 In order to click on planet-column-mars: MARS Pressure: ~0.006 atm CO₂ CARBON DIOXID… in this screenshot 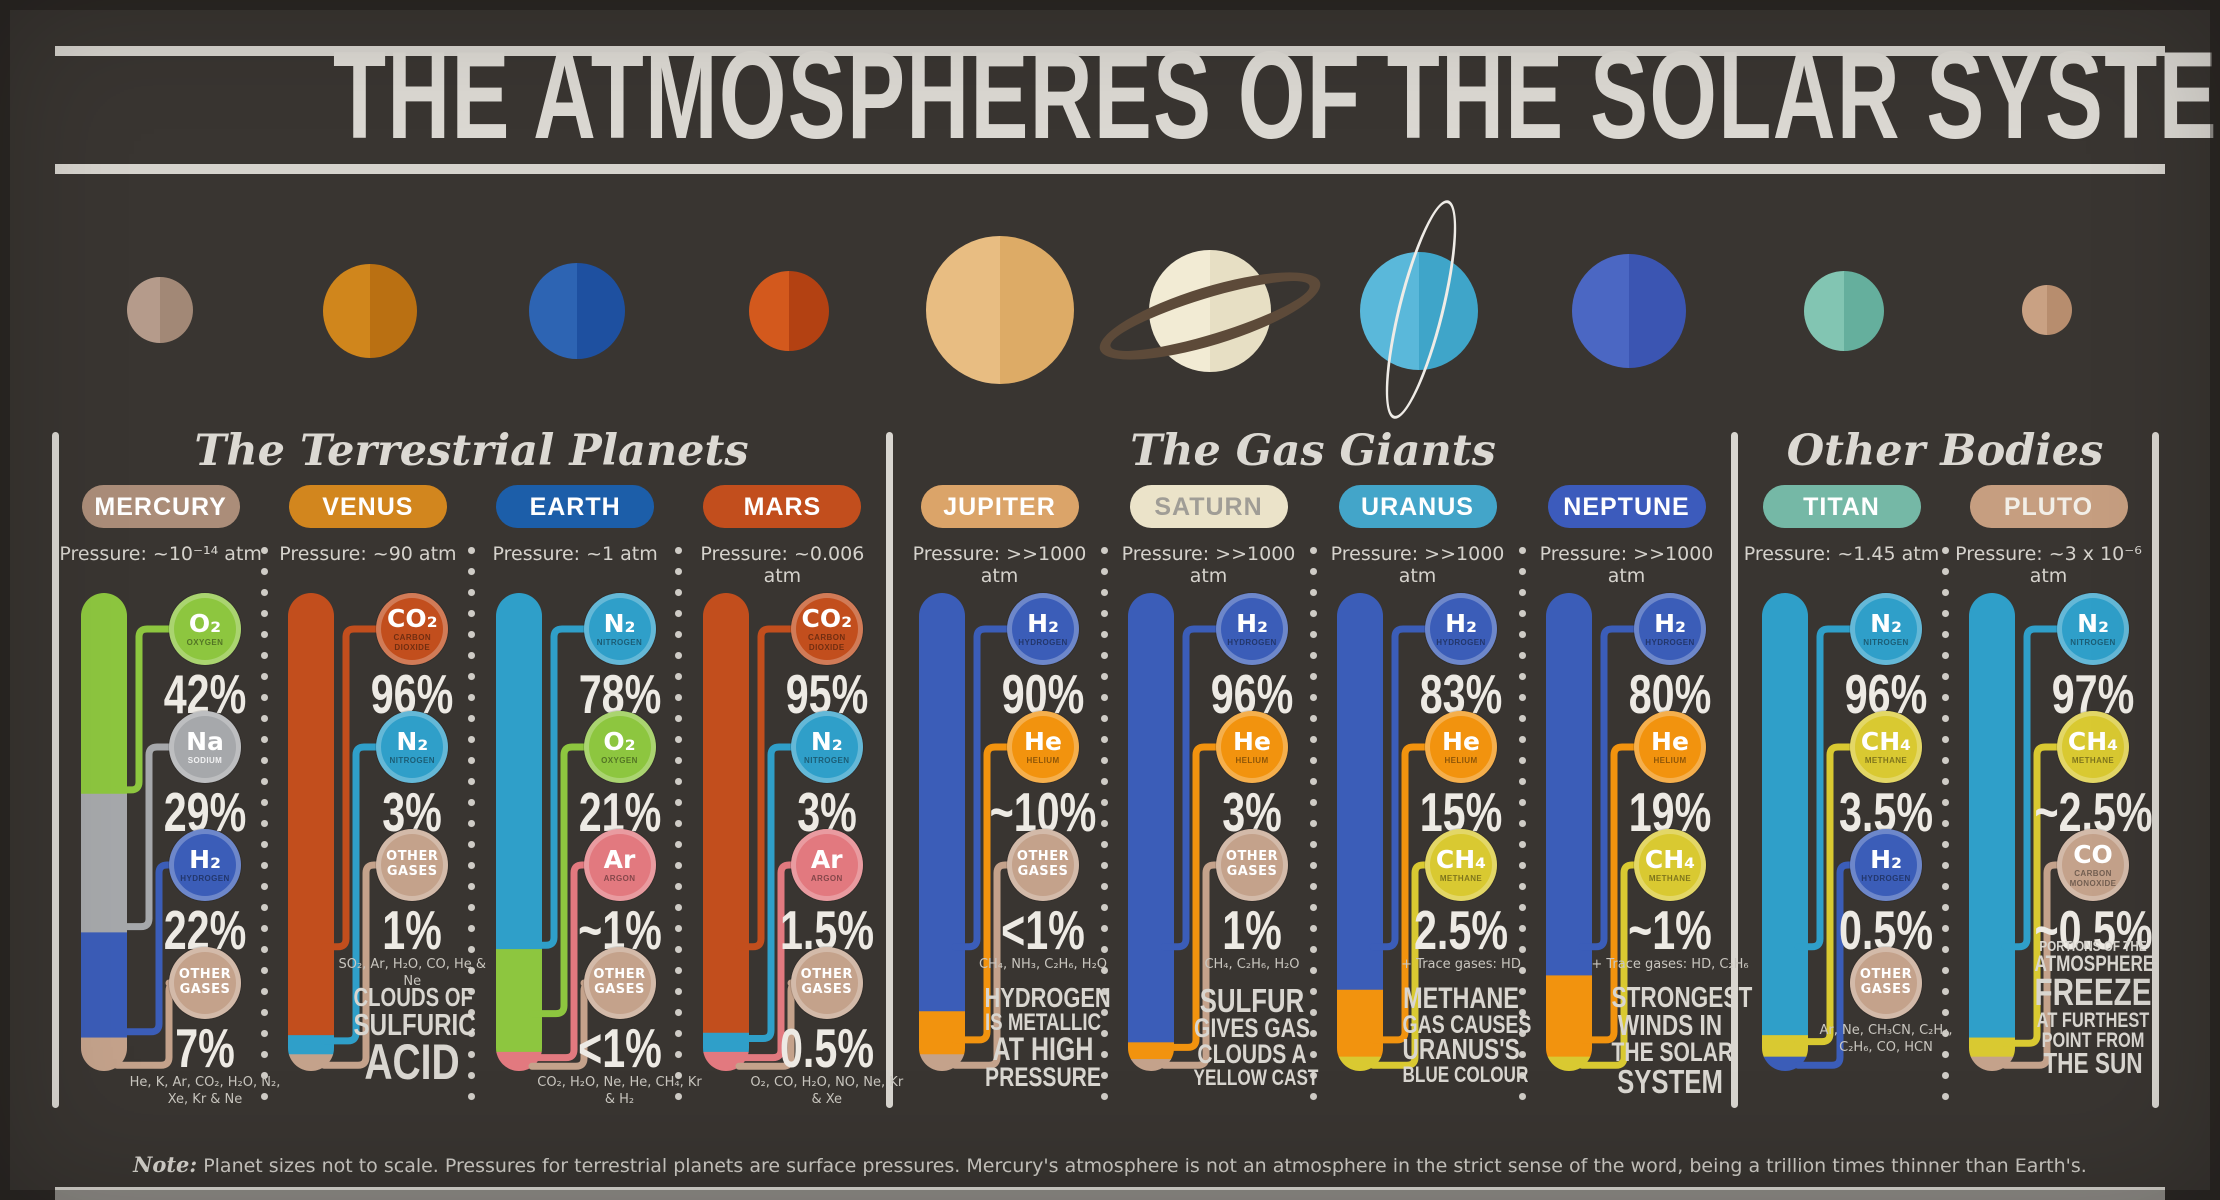, I will do `click(791, 812)`.